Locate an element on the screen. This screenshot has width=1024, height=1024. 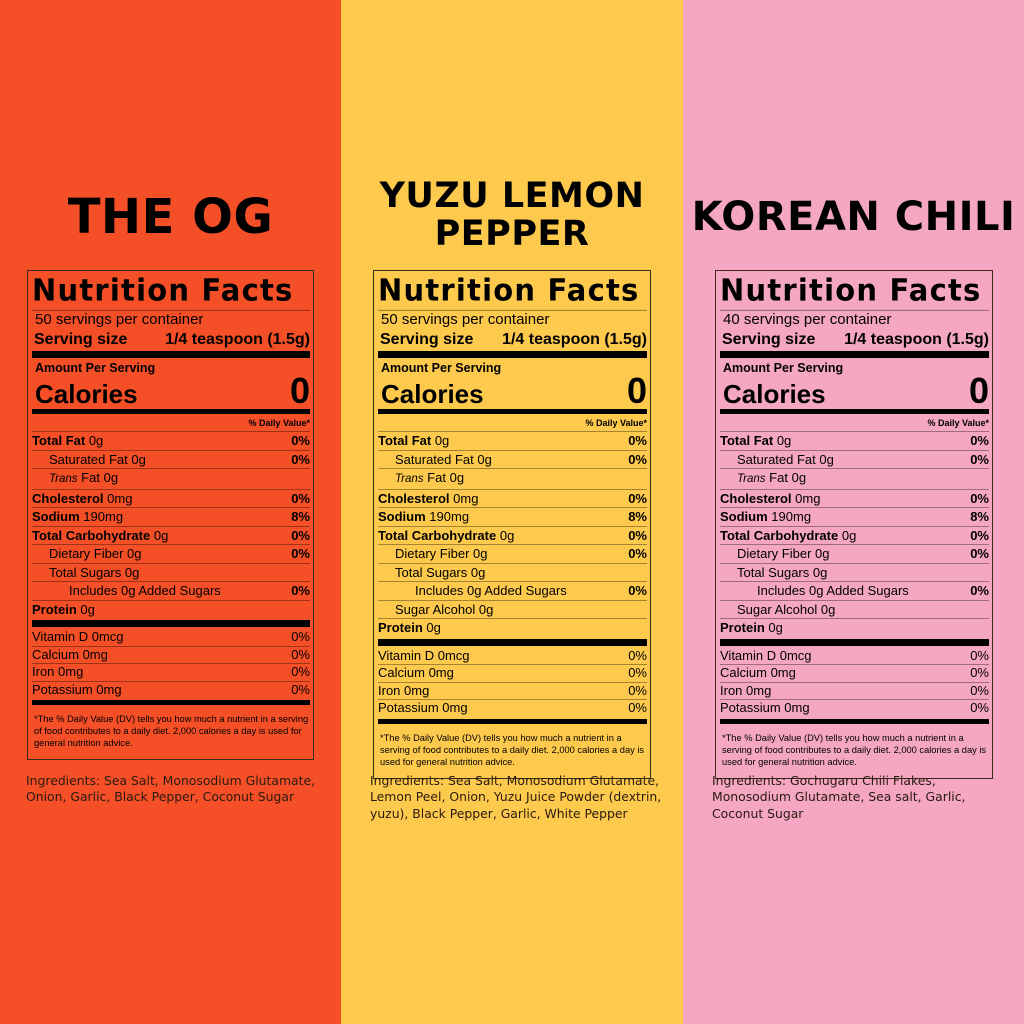
nutrient-name-rest: Fat is located at coordinates (90, 477).